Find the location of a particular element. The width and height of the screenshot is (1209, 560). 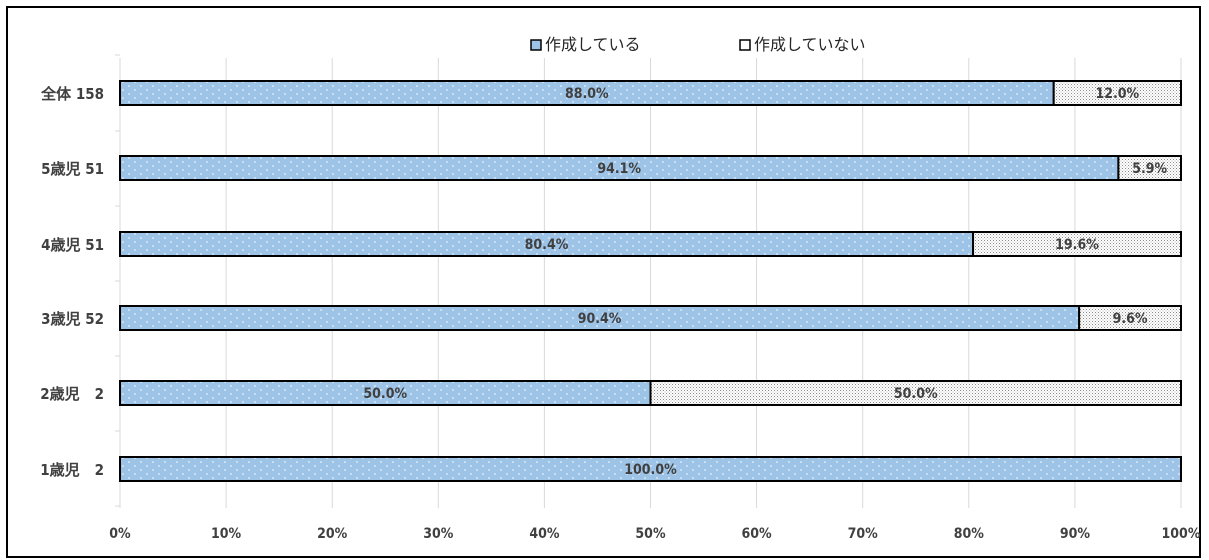

x-tick-label: 90% is located at coordinates (1075, 534).